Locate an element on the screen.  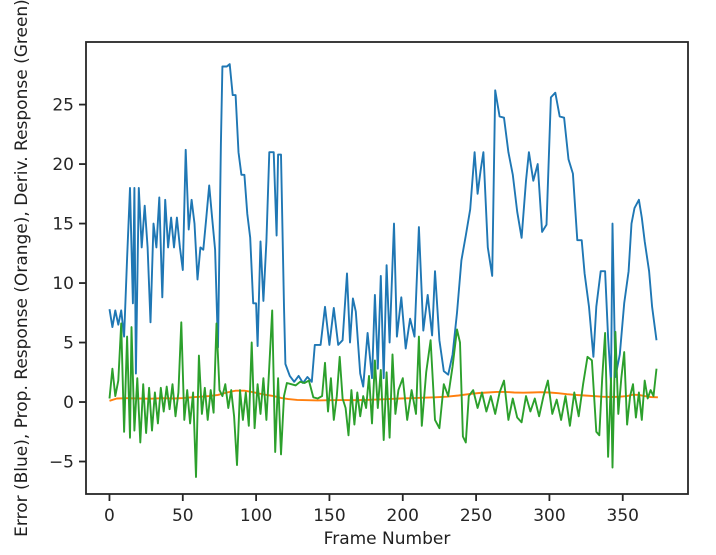
y-tick-label: 5 is located at coordinates (68, 344).